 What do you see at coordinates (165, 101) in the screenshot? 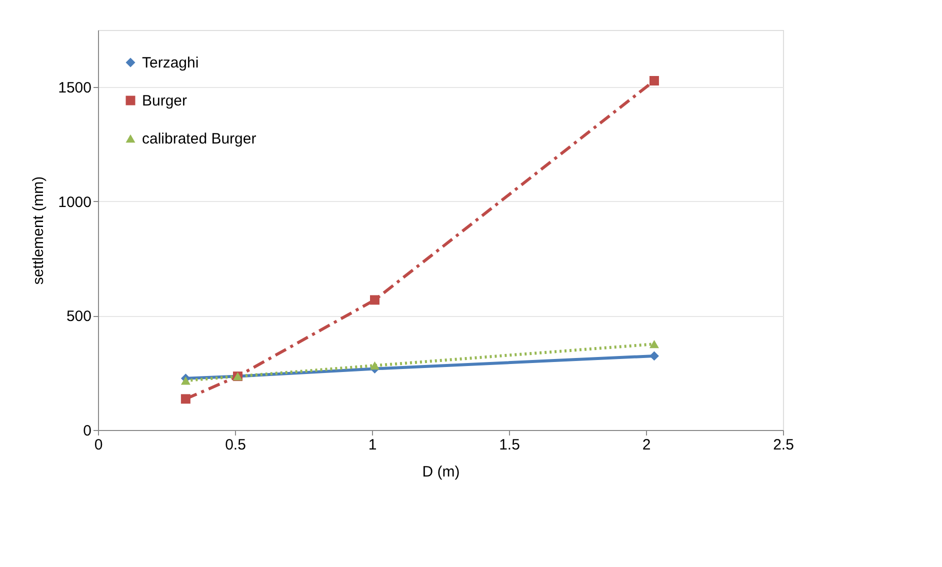
I see `legend-label: Burger` at bounding box center [165, 101].